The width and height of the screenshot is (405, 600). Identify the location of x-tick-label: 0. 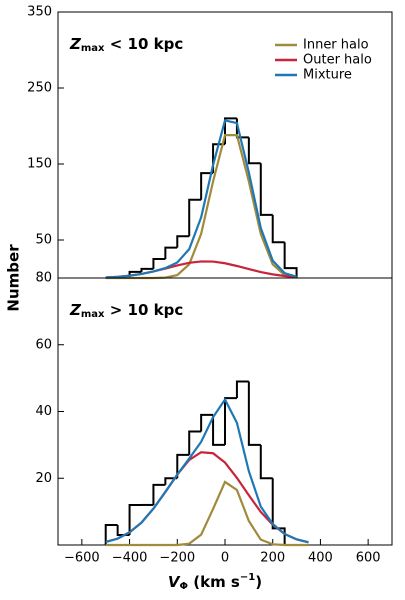
(225, 558).